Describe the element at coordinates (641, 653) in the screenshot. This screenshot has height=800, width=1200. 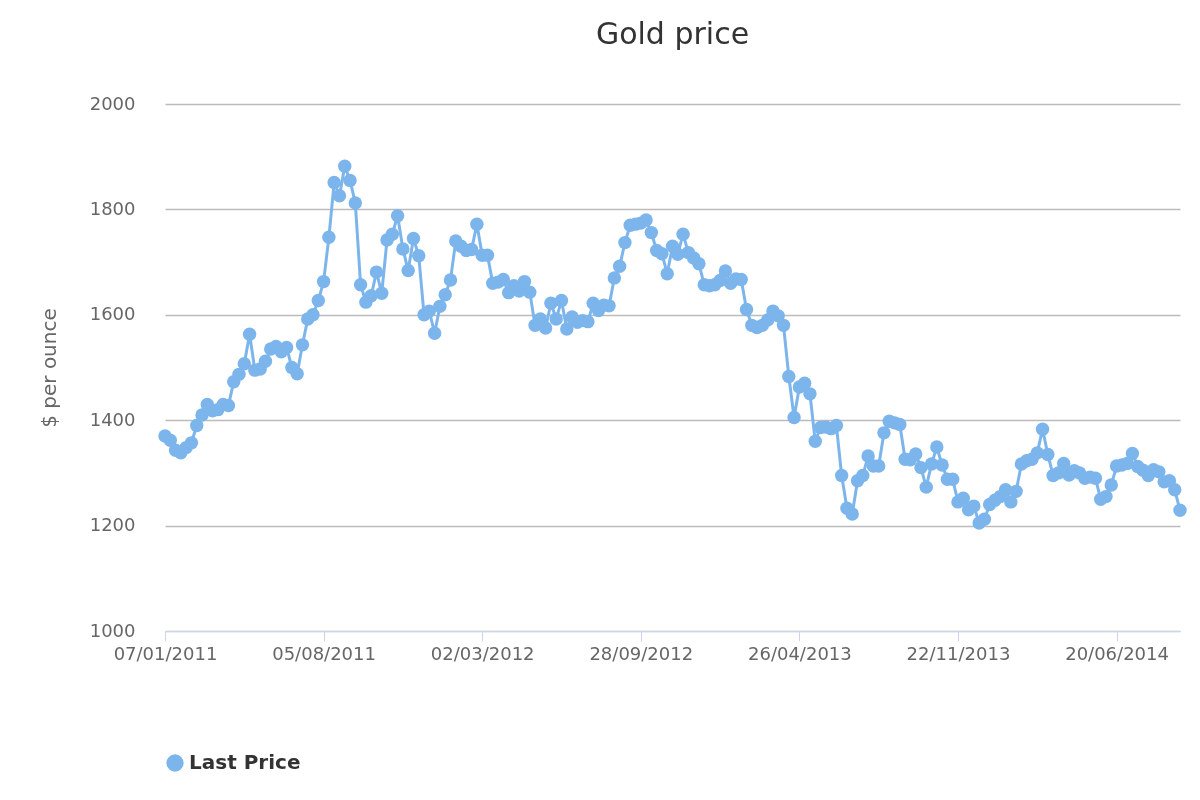
I see `x-tick-label: 28/09/2012` at that location.